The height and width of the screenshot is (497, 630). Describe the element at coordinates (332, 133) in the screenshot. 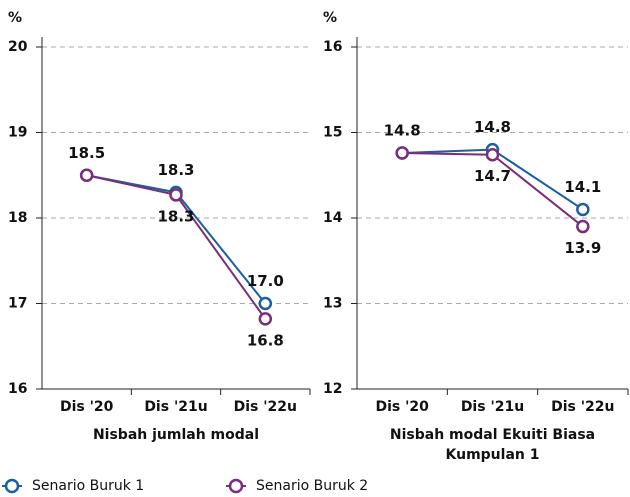

I see `y-tick-label: 15` at that location.